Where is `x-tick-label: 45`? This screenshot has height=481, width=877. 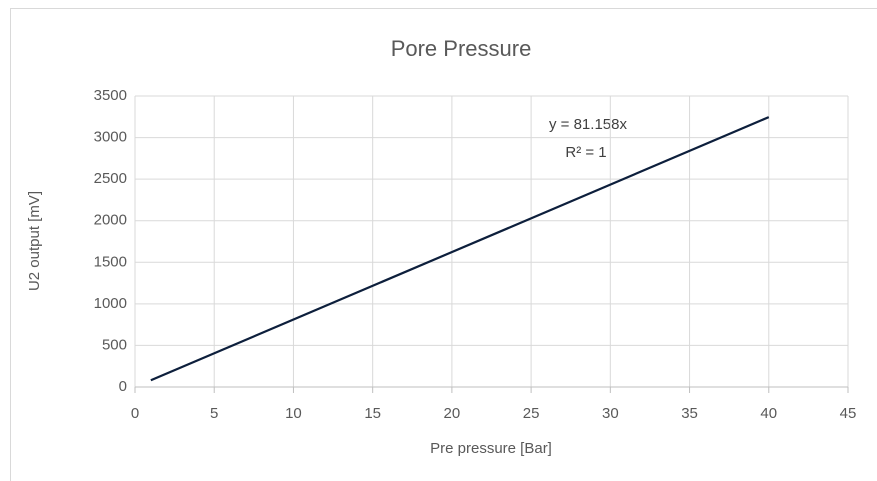
x-tick-label: 45 is located at coordinates (848, 413).